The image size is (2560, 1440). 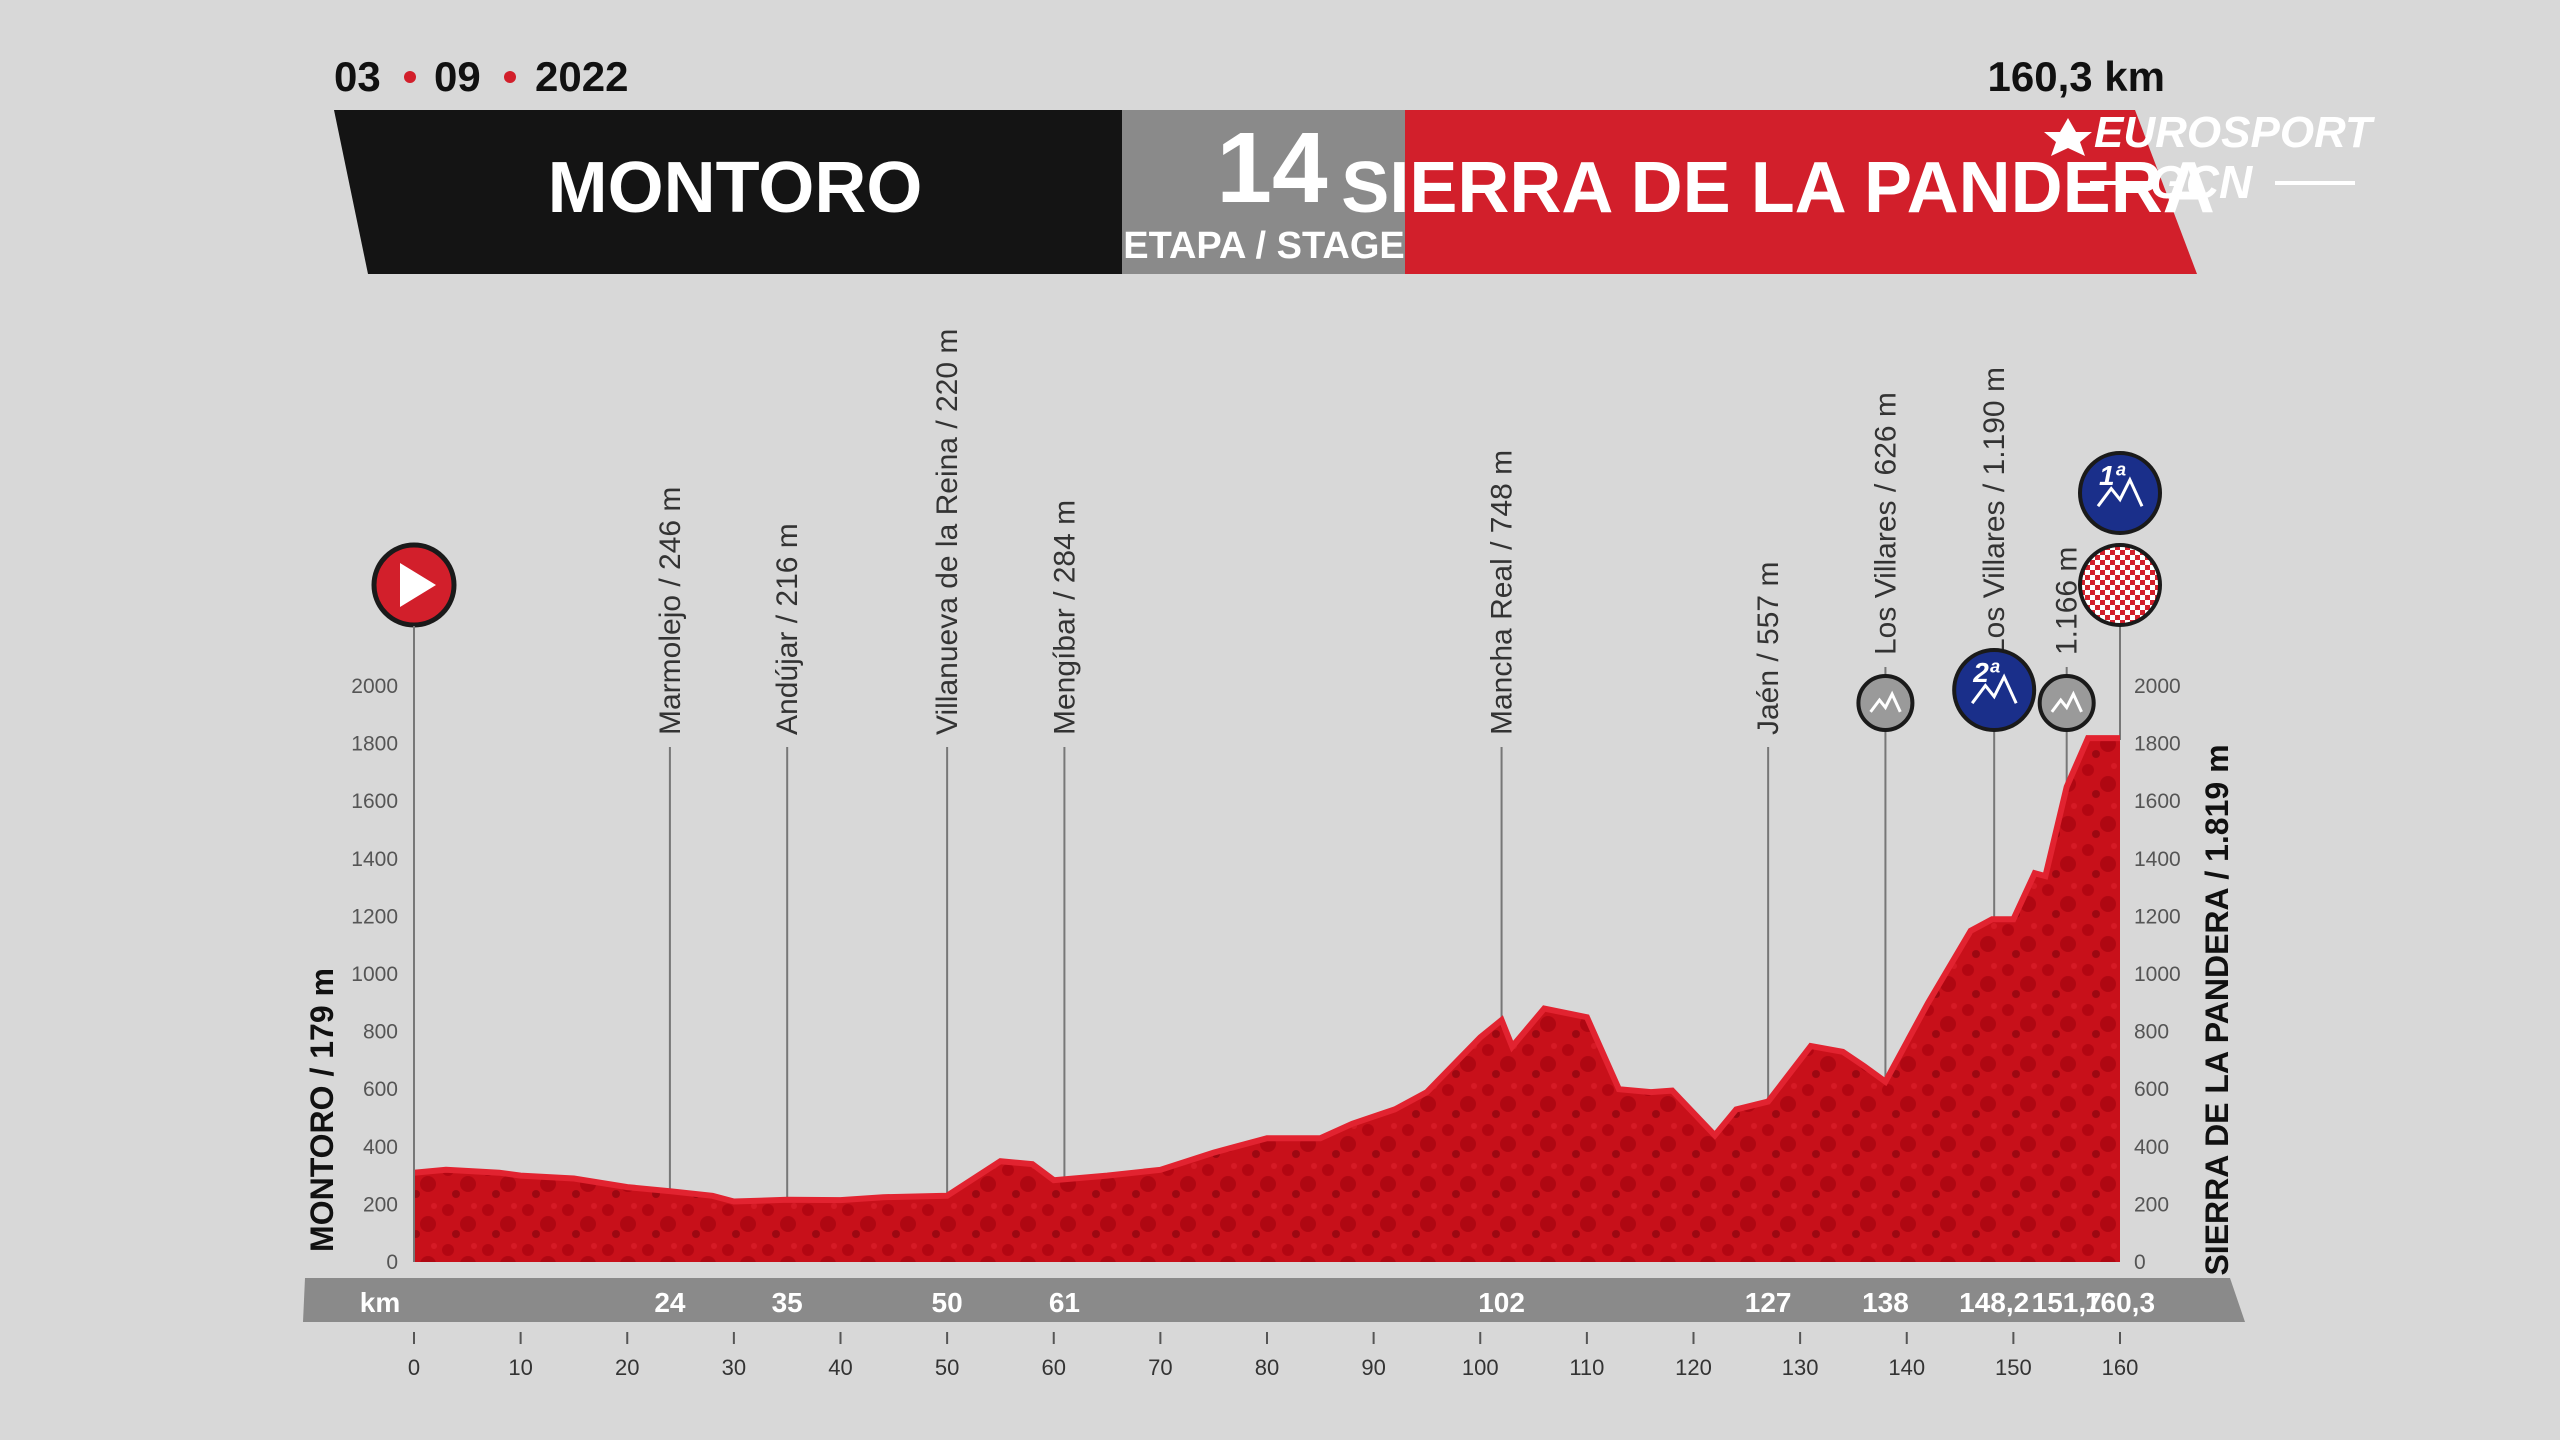 I want to click on x-tick-label: 160, so click(x=2120, y=1367).